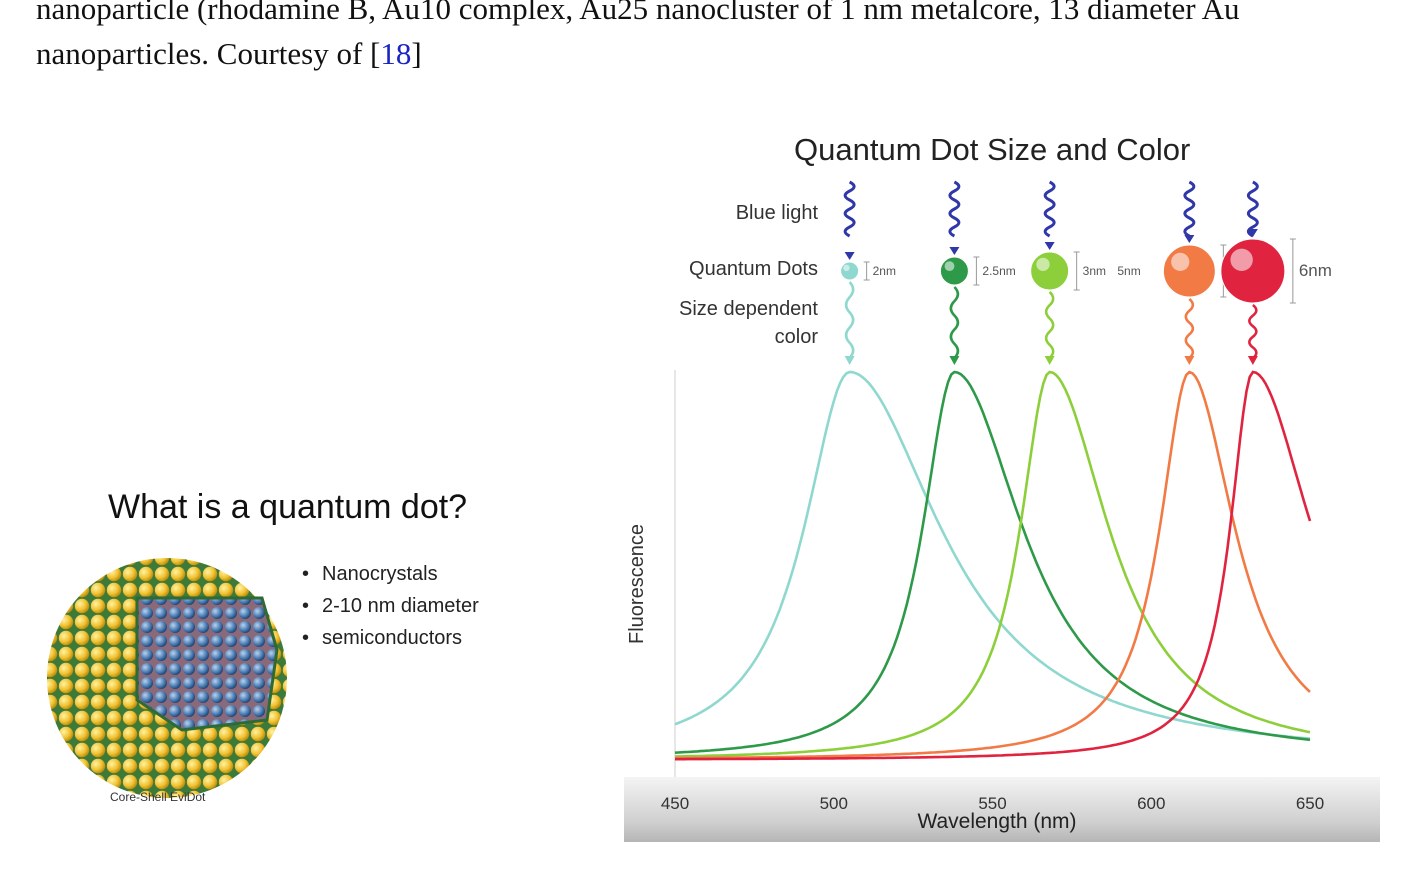 This screenshot has width=1413, height=879. Describe the element at coordinates (1151, 803) in the screenshot. I see `x-tick-label: 600` at that location.